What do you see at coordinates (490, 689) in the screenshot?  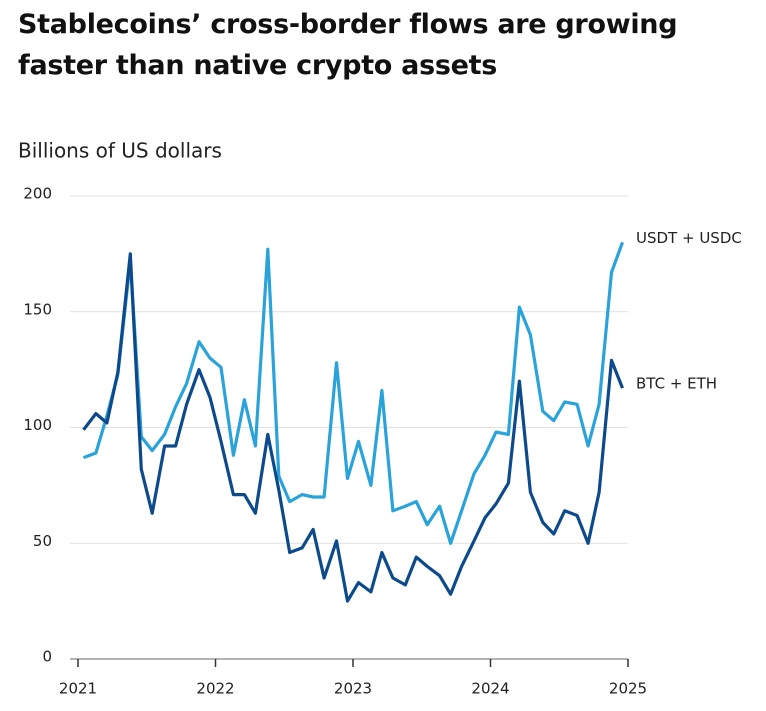 I see `x-tick-label: 2024` at bounding box center [490, 689].